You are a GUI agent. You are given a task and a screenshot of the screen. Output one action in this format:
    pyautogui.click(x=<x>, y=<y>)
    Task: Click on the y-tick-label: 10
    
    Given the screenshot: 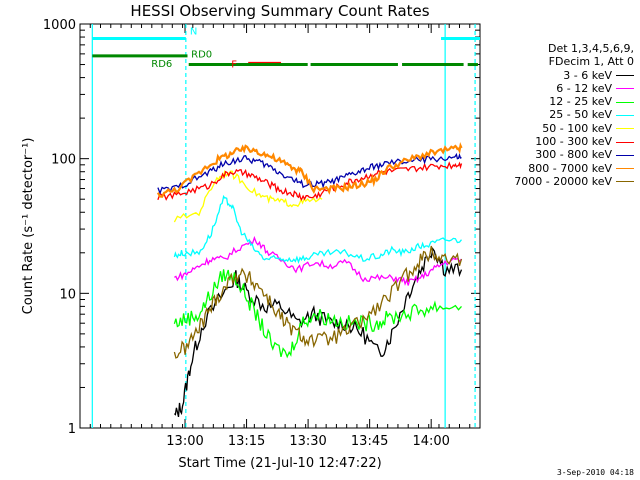 What is the action you would take?
    pyautogui.click(x=67, y=294)
    